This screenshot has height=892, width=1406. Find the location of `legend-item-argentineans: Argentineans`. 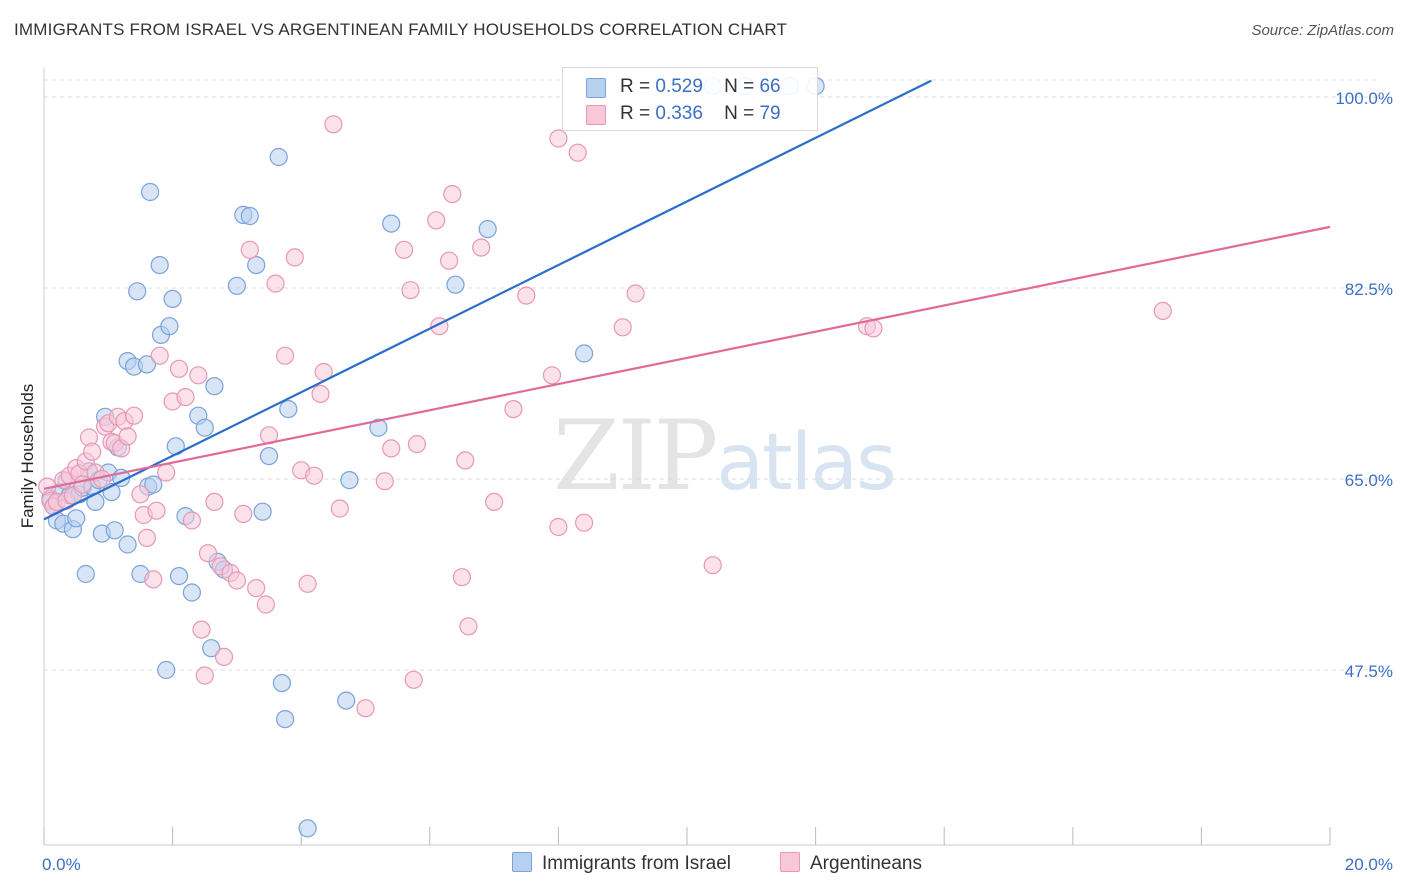

legend-item-argentineans: Argentineans is located at coordinates (851, 863).